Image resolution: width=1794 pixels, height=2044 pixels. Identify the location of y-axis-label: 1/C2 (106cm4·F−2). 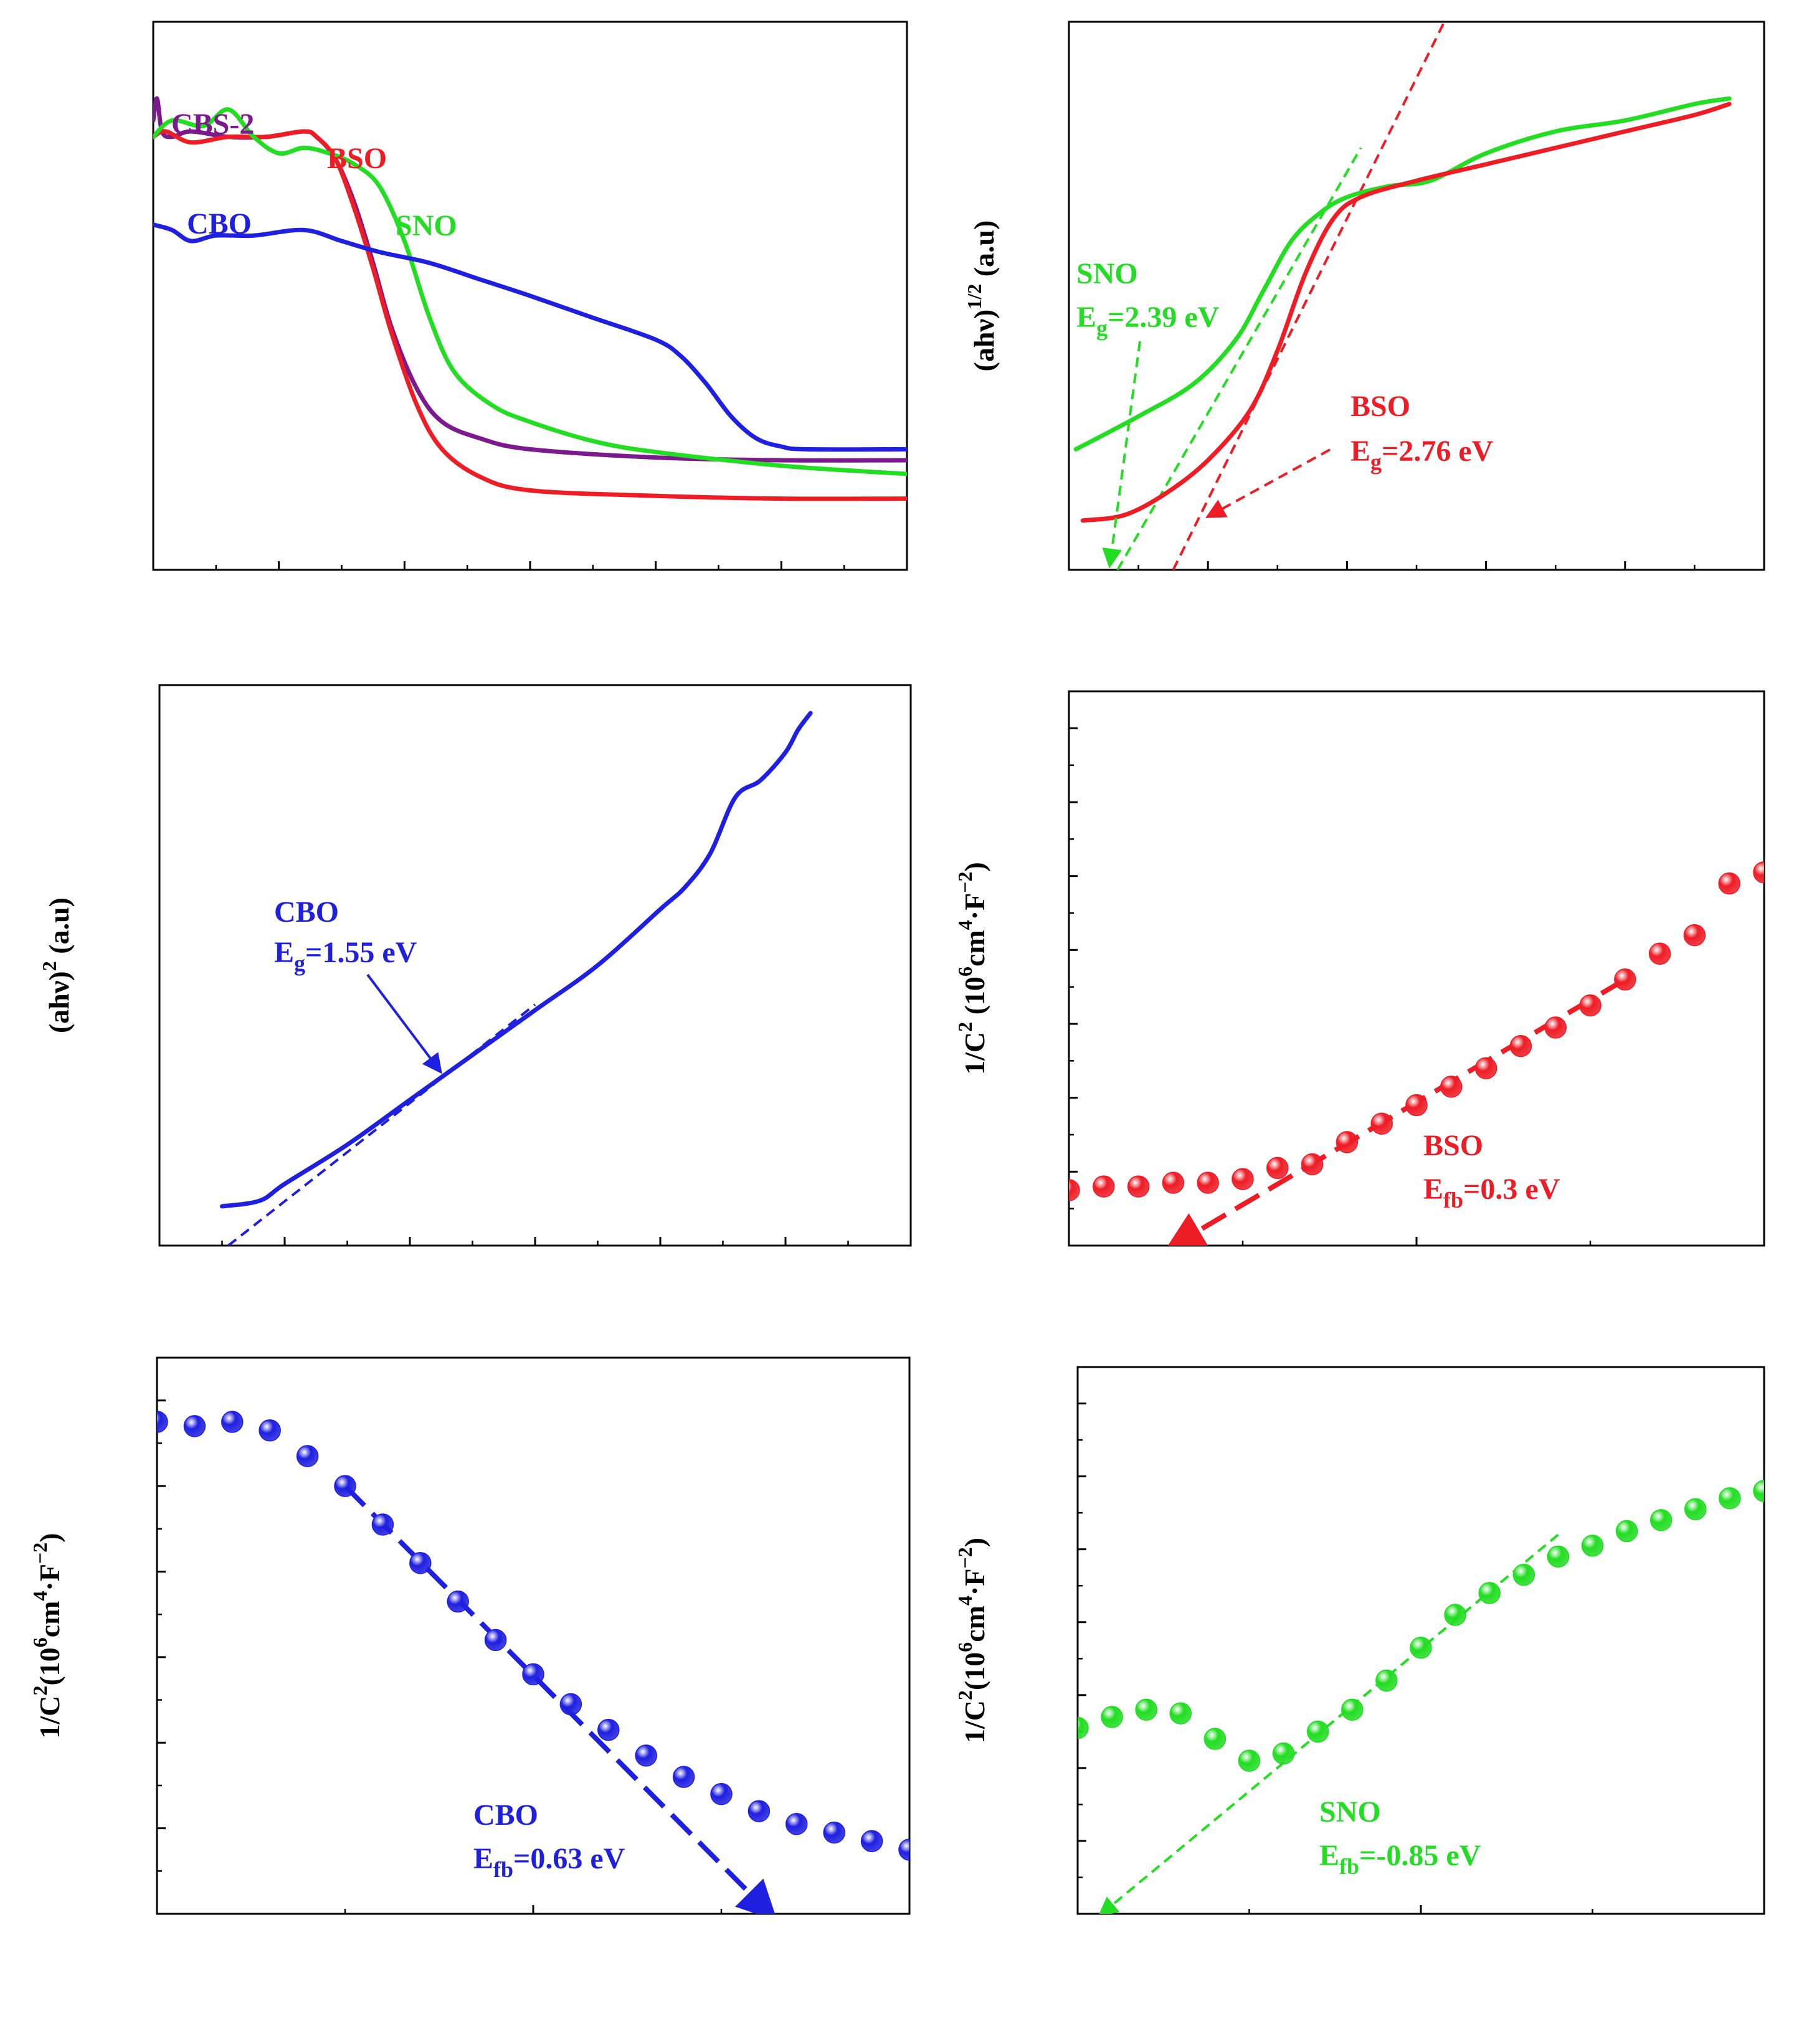
(972, 969).